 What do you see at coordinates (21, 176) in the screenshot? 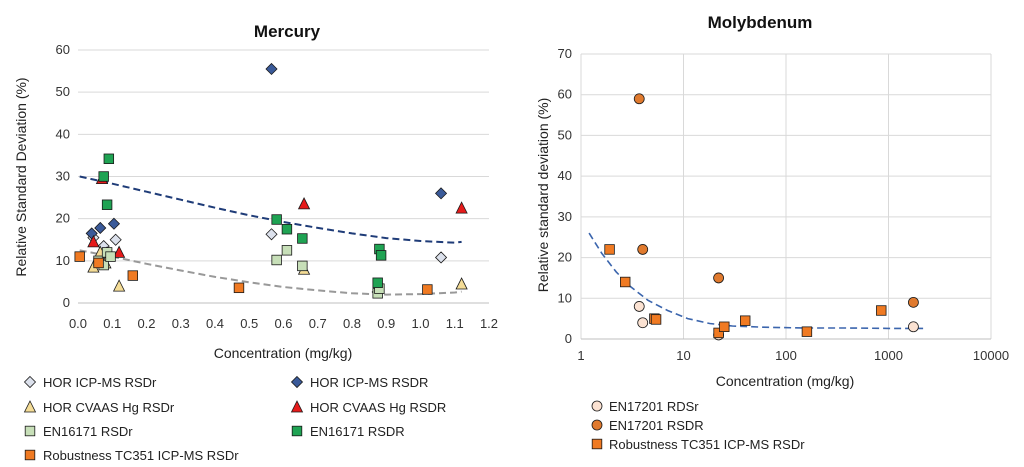
I see `mercury-y-axis-label: Relative Standard Deviation (%)` at bounding box center [21, 176].